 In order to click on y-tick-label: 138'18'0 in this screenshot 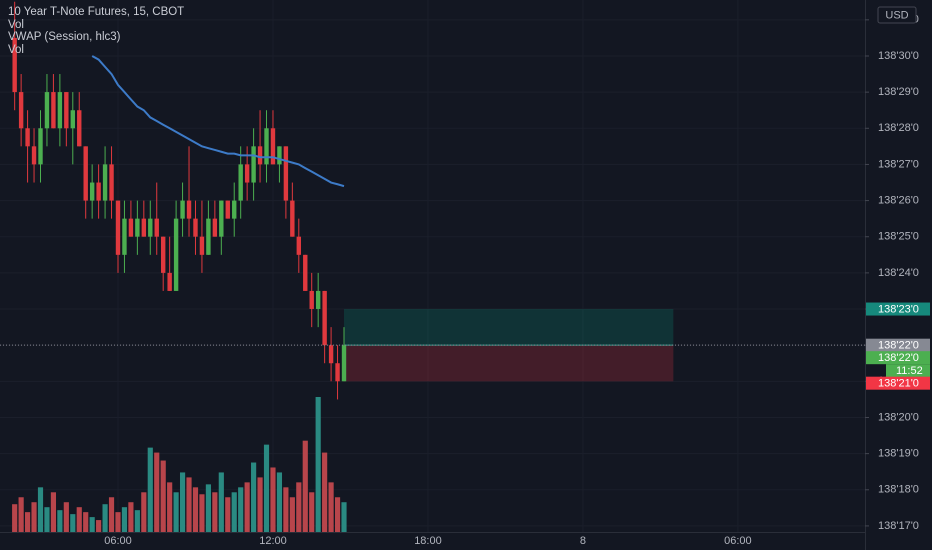, I will do `click(898, 490)`.